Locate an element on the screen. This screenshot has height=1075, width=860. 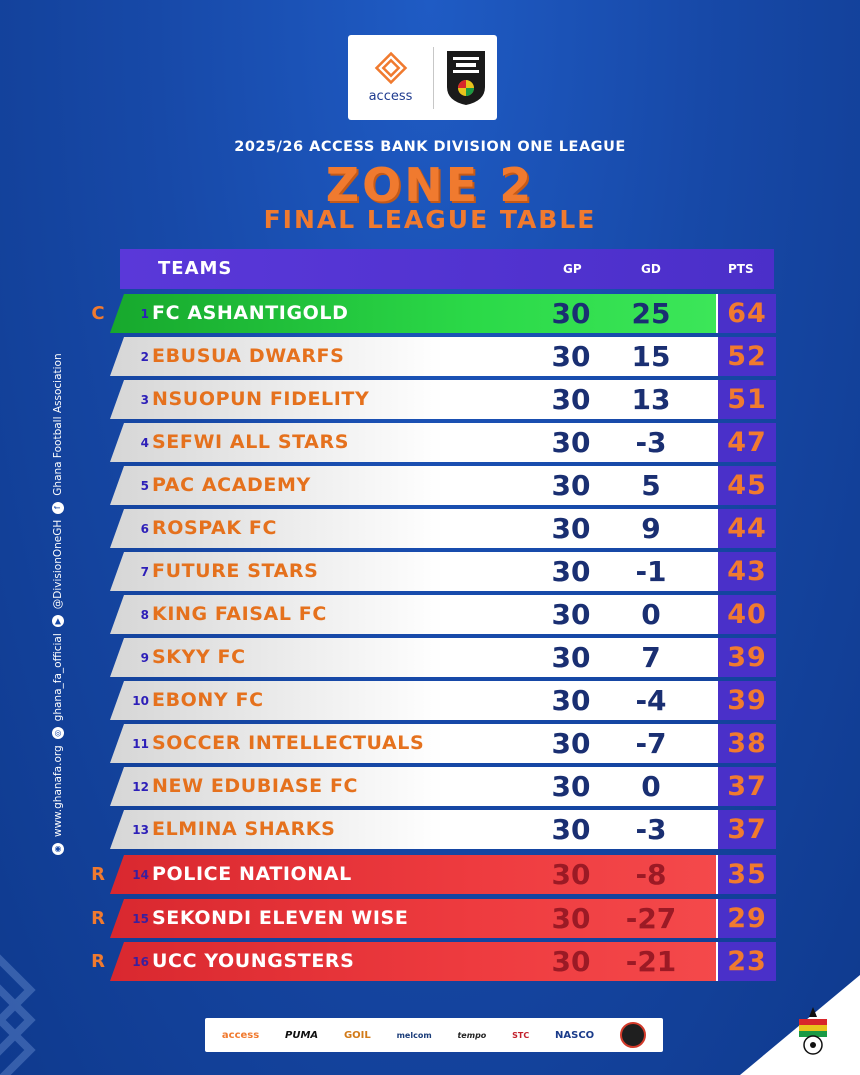
position: 4 is located at coordinates (144, 443).